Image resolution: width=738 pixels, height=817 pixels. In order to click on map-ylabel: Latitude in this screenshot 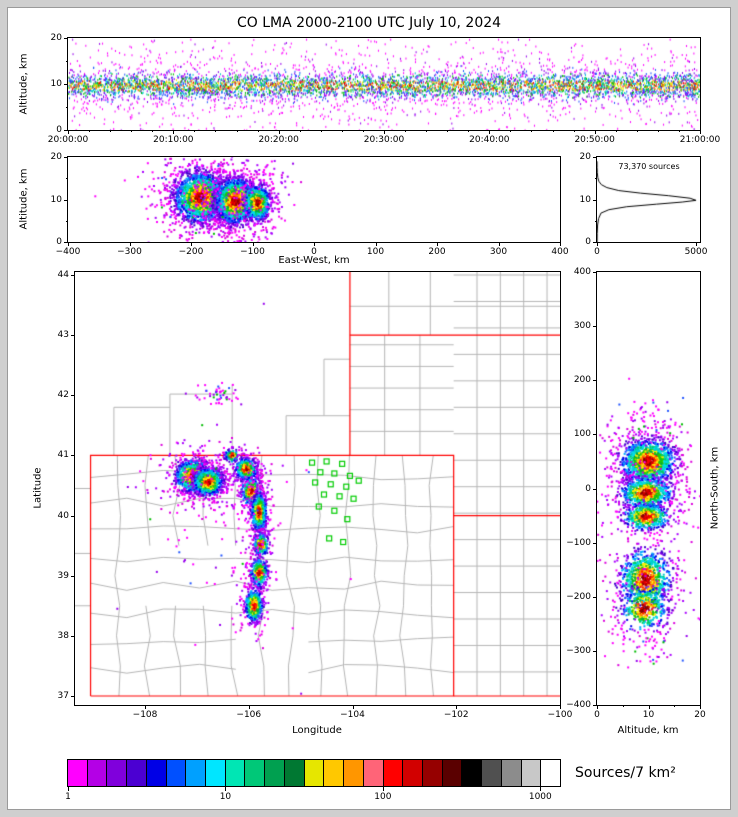, I will do `click(38, 488)`.